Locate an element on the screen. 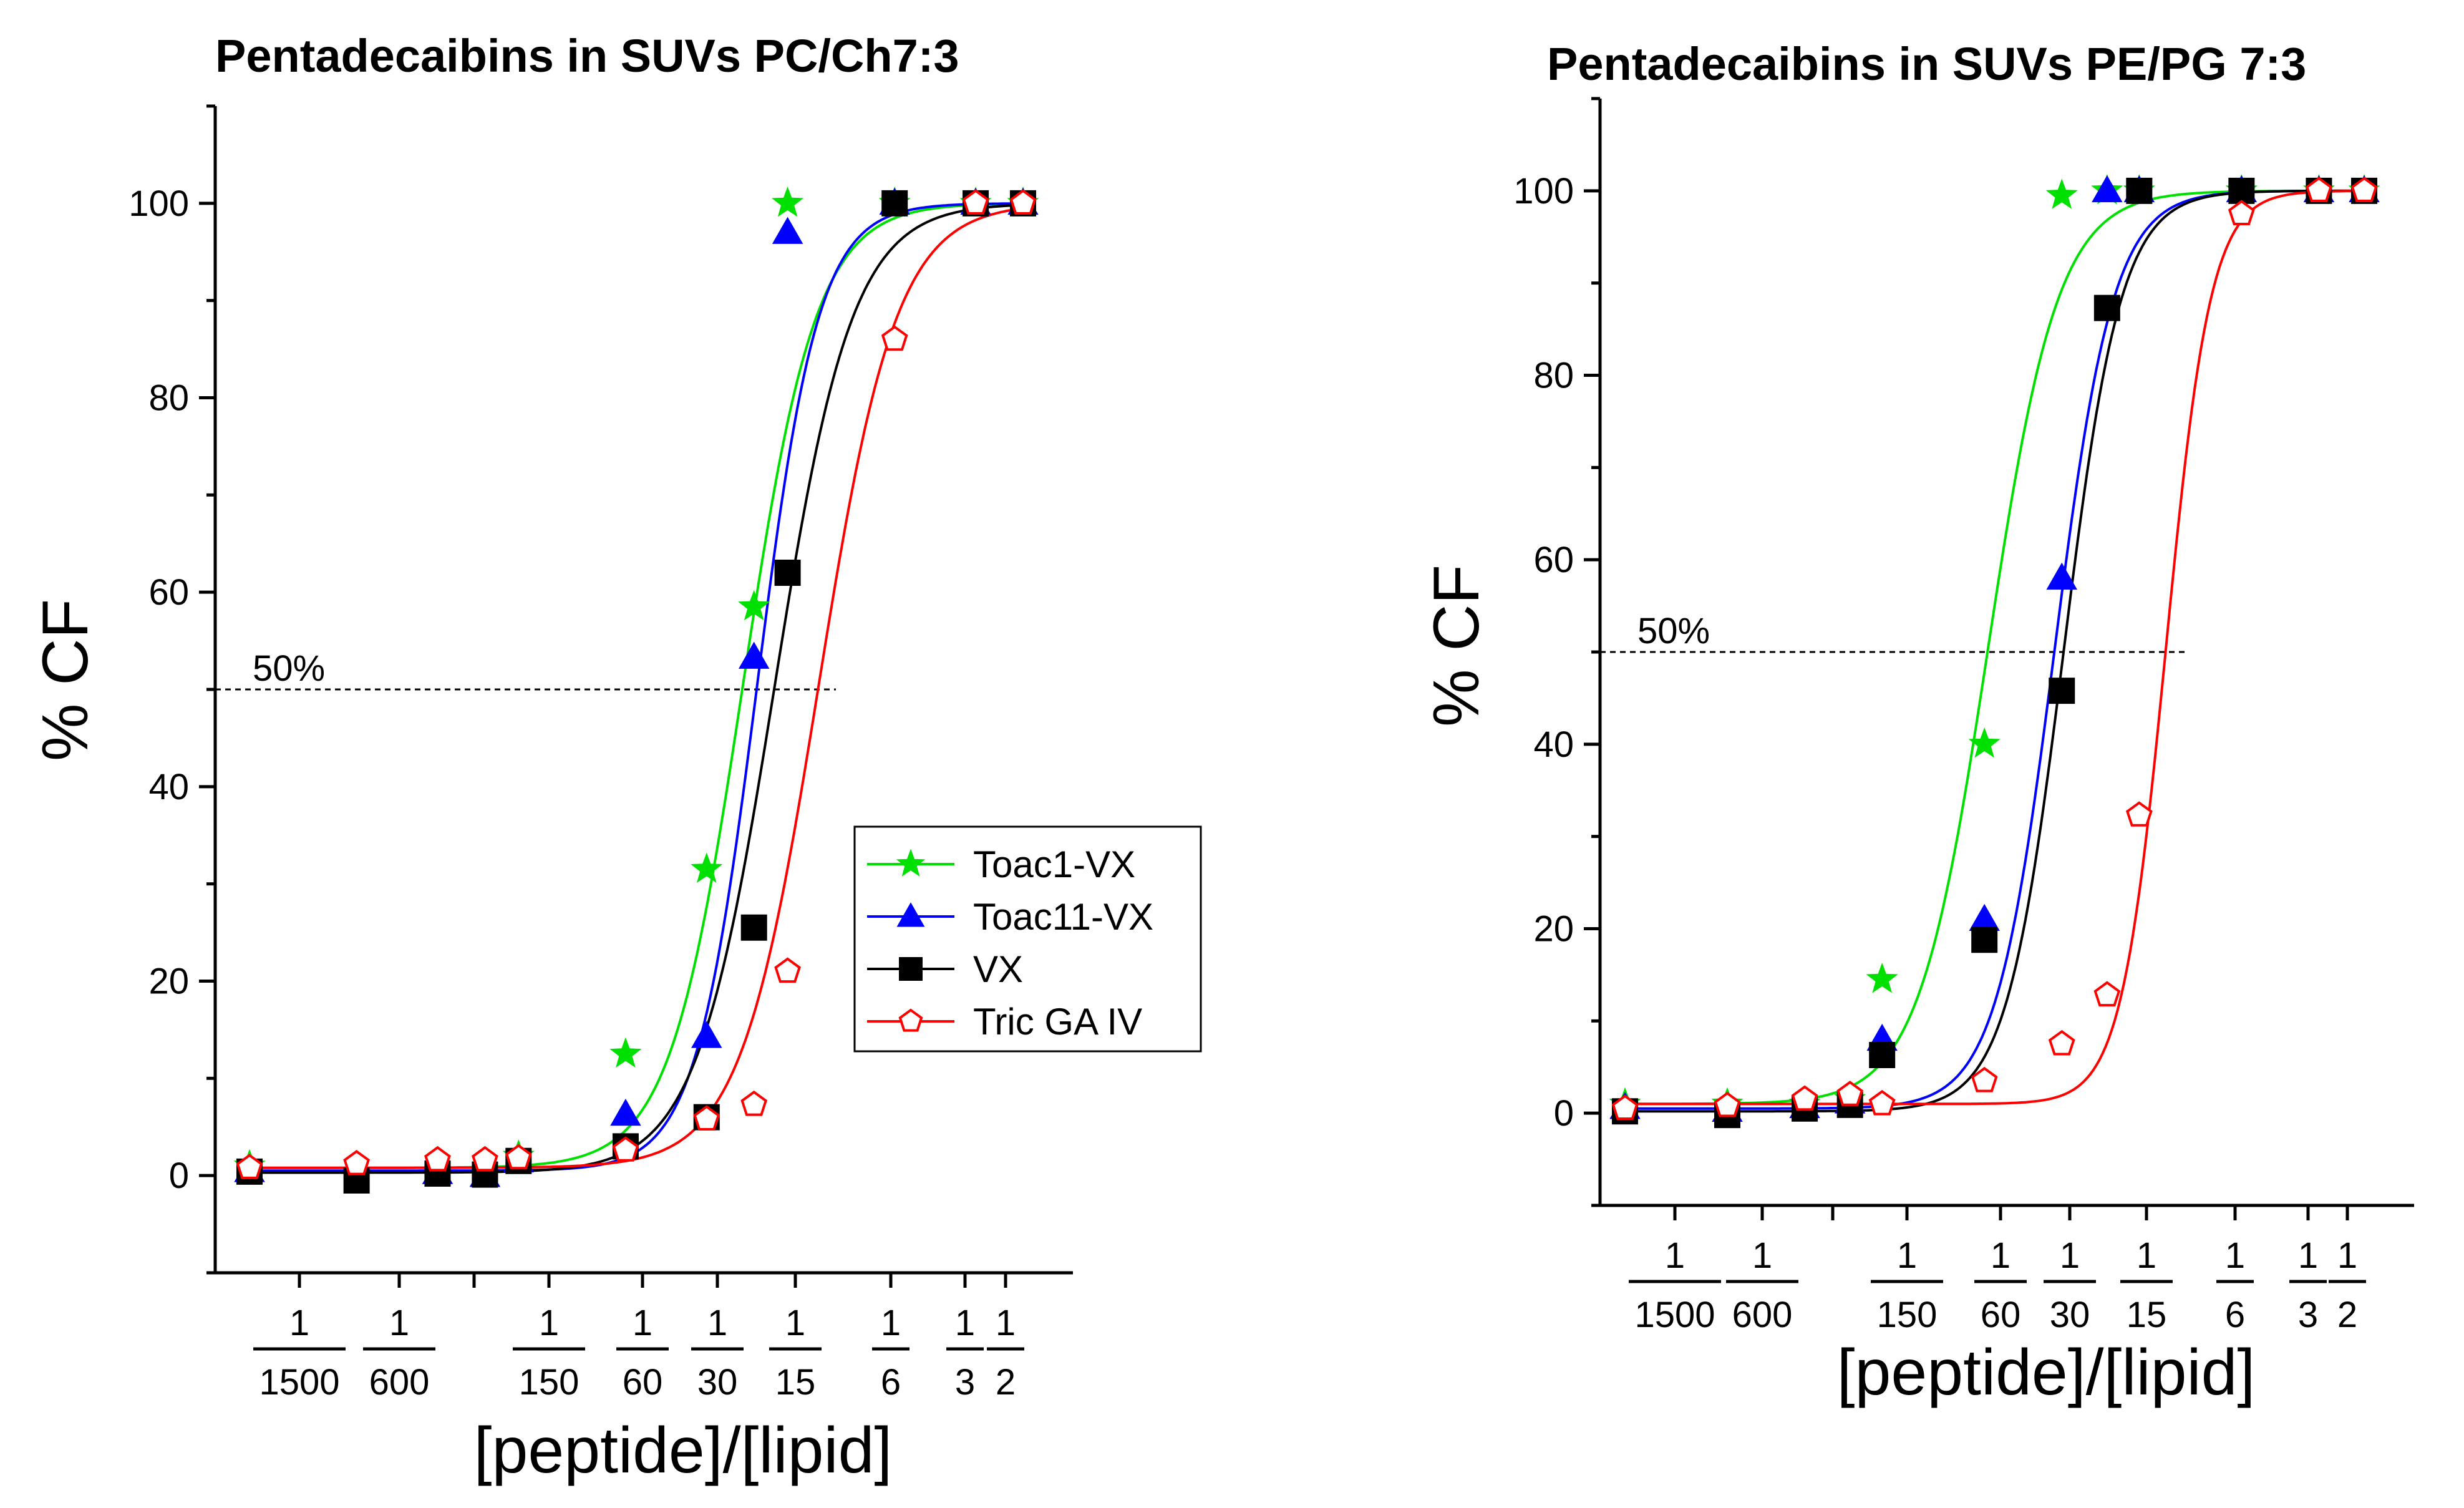 This screenshot has height=1508, width=2464. legend-entry-label: Toac11-VX is located at coordinates (1063, 917).